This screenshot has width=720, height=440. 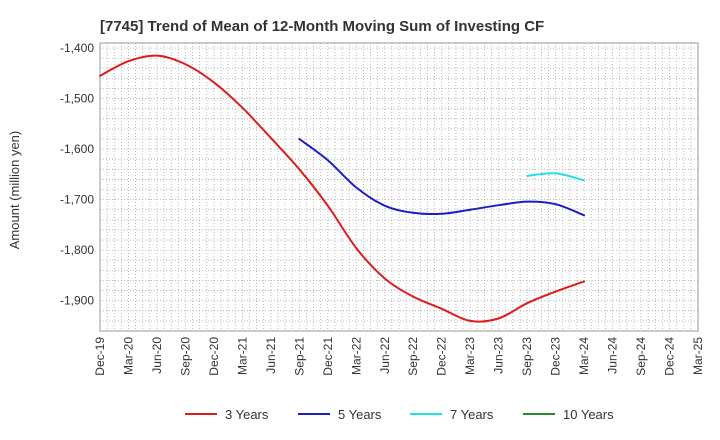 What do you see at coordinates (128, 356) in the screenshot?
I see `x-tick-label: Mar-20` at bounding box center [128, 356].